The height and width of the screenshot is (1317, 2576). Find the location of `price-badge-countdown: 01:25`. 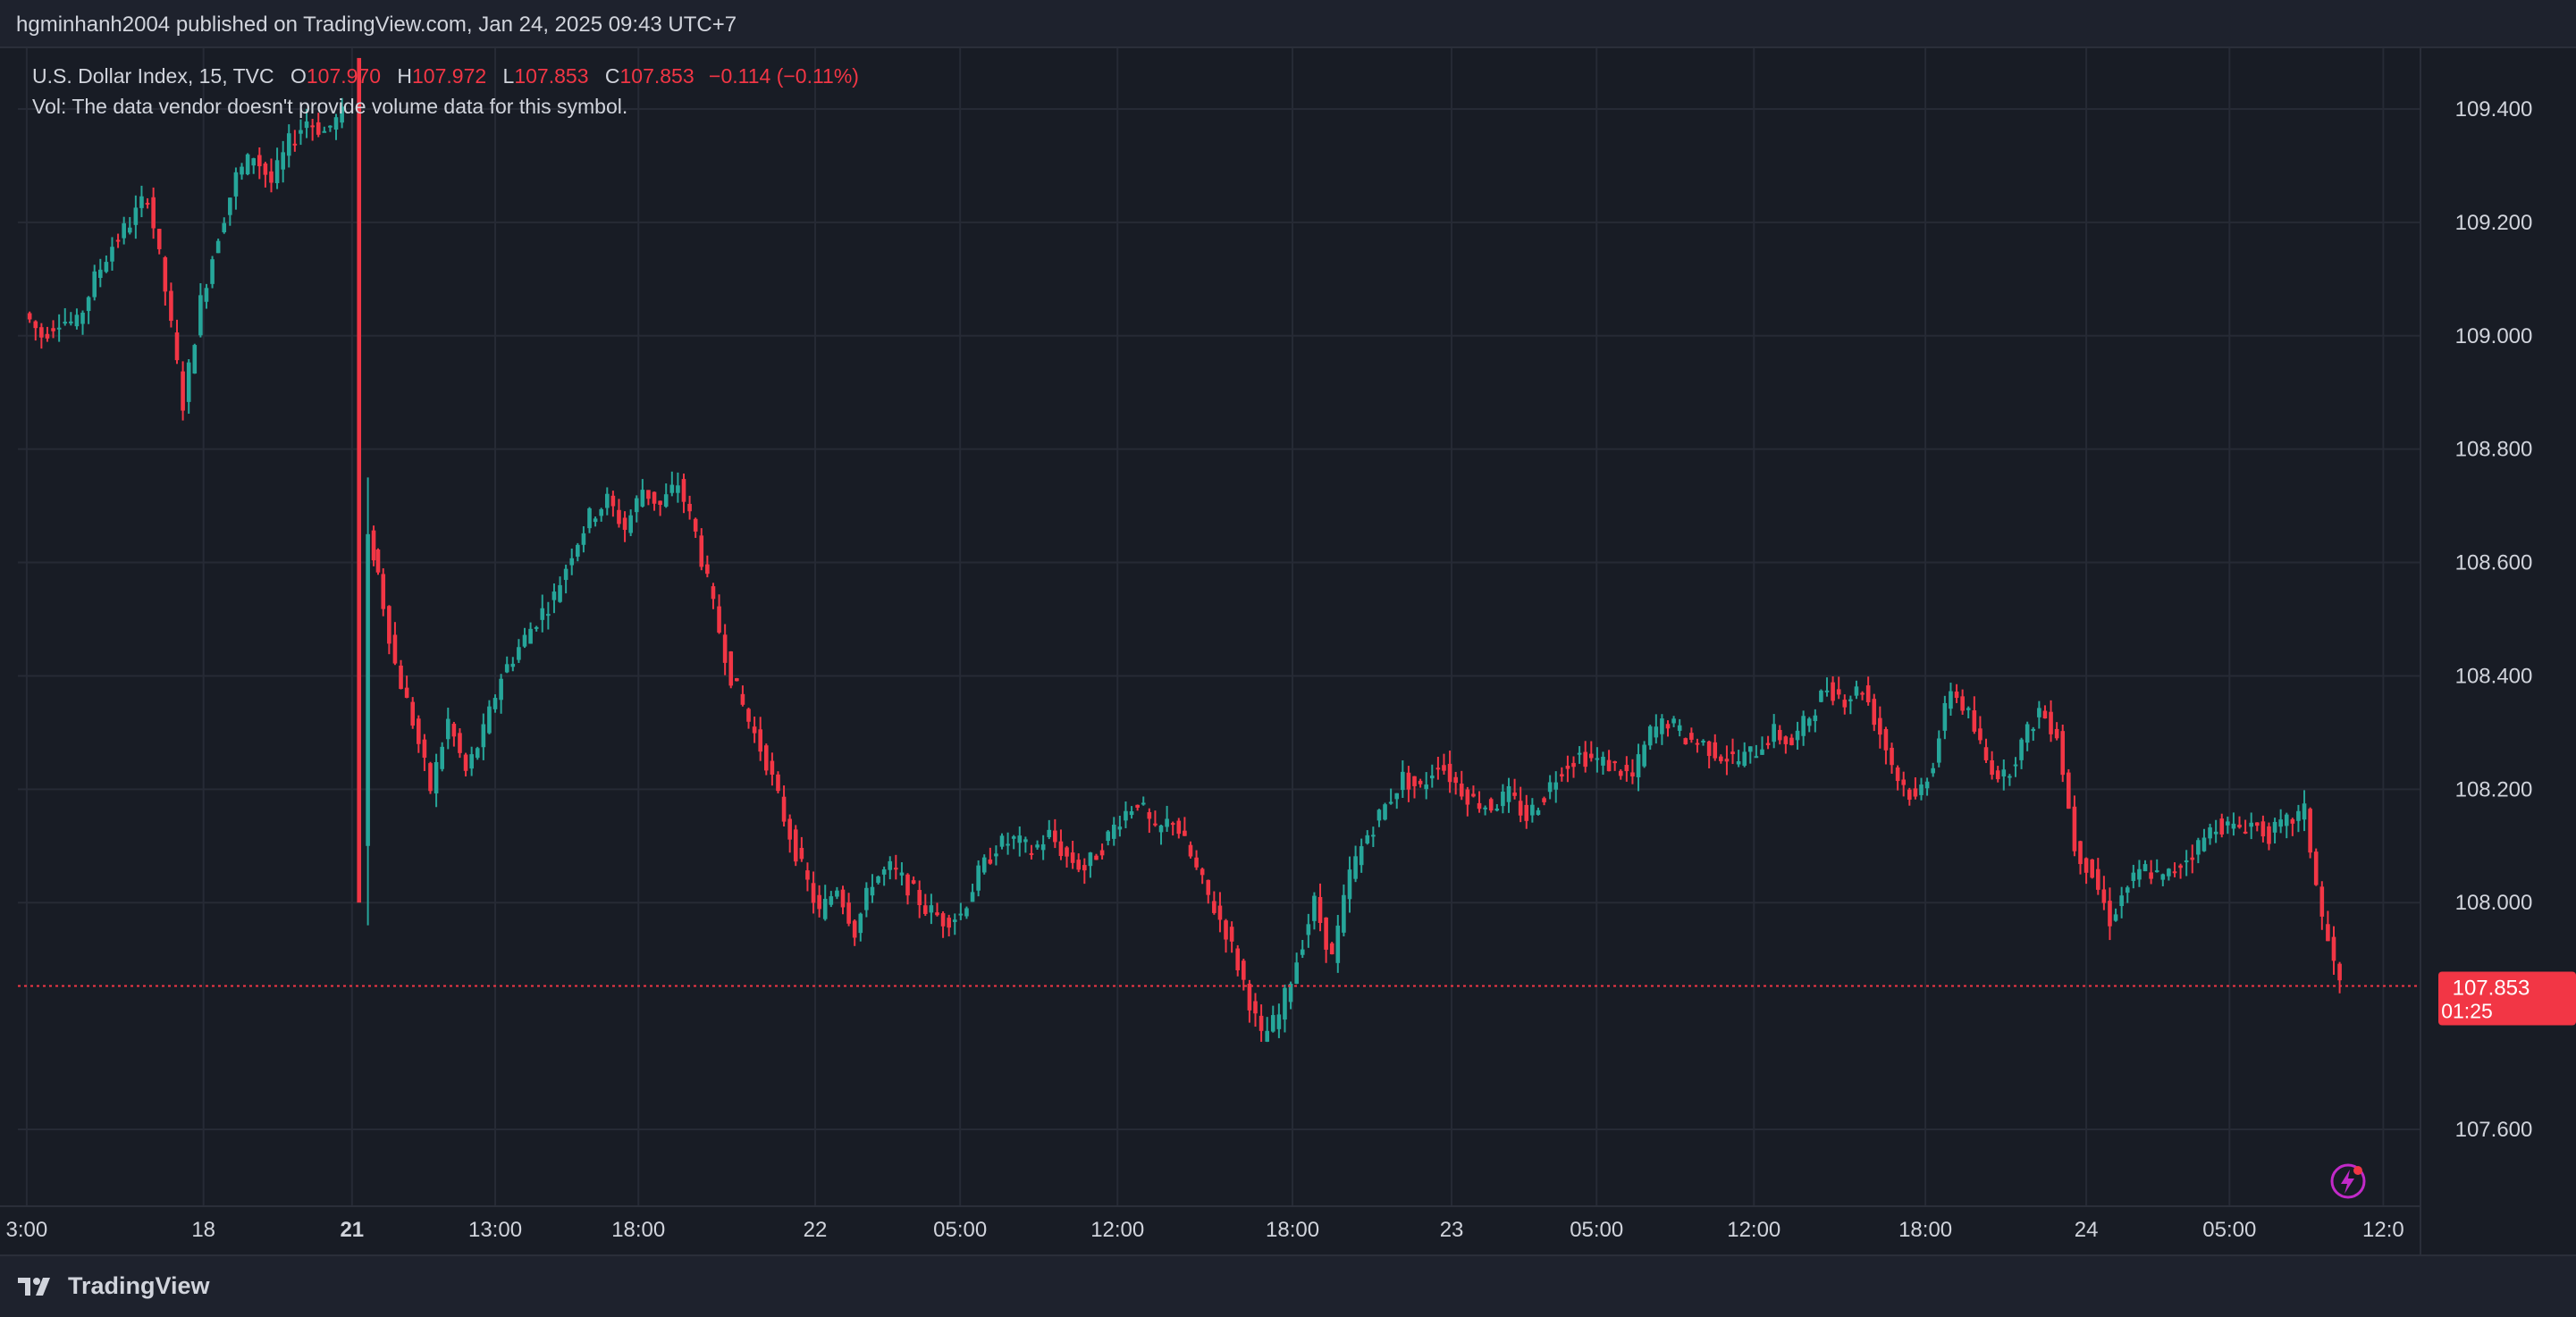

price-badge-countdown: 01:25 is located at coordinates (2467, 1010).